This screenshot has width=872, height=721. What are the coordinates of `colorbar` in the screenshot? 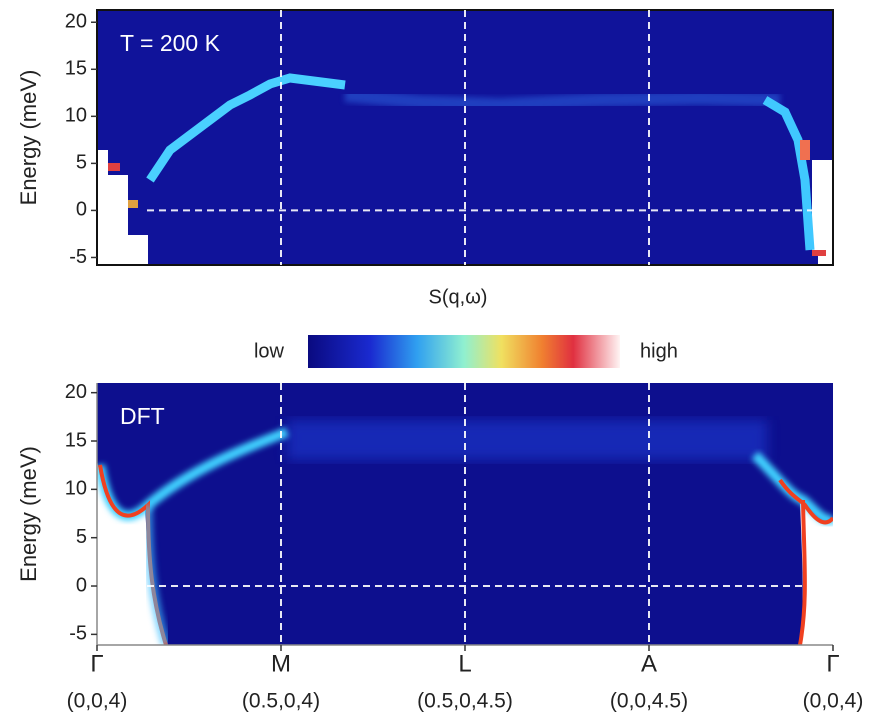 It's located at (464, 351).